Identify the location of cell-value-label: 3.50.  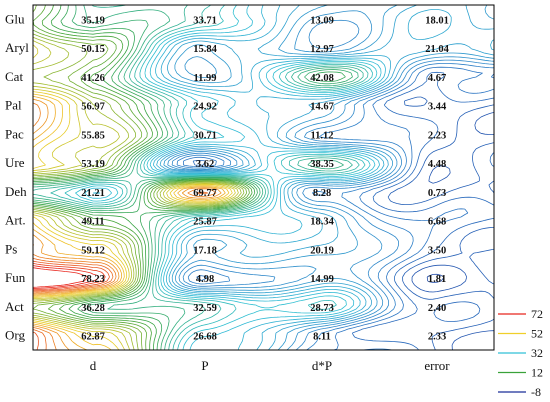
(437, 250).